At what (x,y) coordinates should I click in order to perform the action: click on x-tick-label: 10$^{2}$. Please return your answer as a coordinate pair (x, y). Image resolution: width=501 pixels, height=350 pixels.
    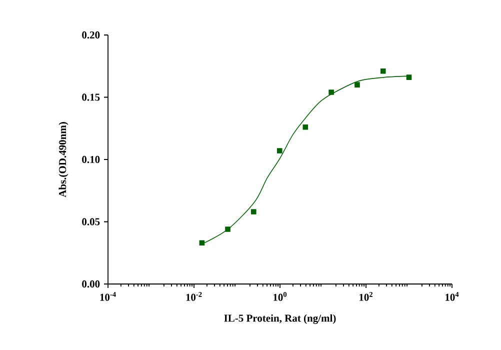
    Looking at the image, I should click on (366, 296).